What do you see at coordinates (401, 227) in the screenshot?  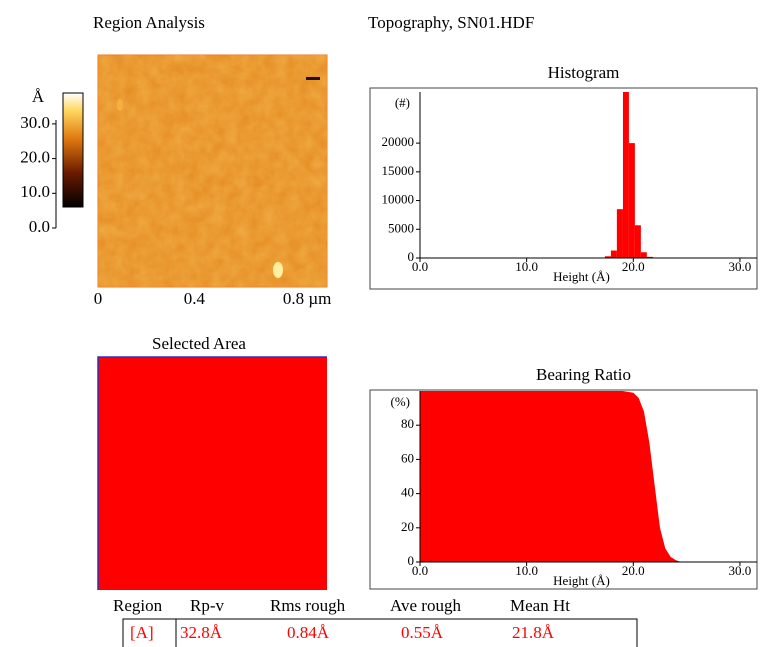 I see `y-tick-label: 5000` at bounding box center [401, 227].